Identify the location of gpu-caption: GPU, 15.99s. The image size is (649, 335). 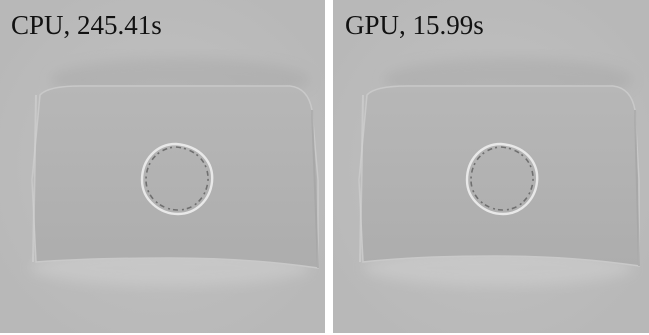
(414, 25).